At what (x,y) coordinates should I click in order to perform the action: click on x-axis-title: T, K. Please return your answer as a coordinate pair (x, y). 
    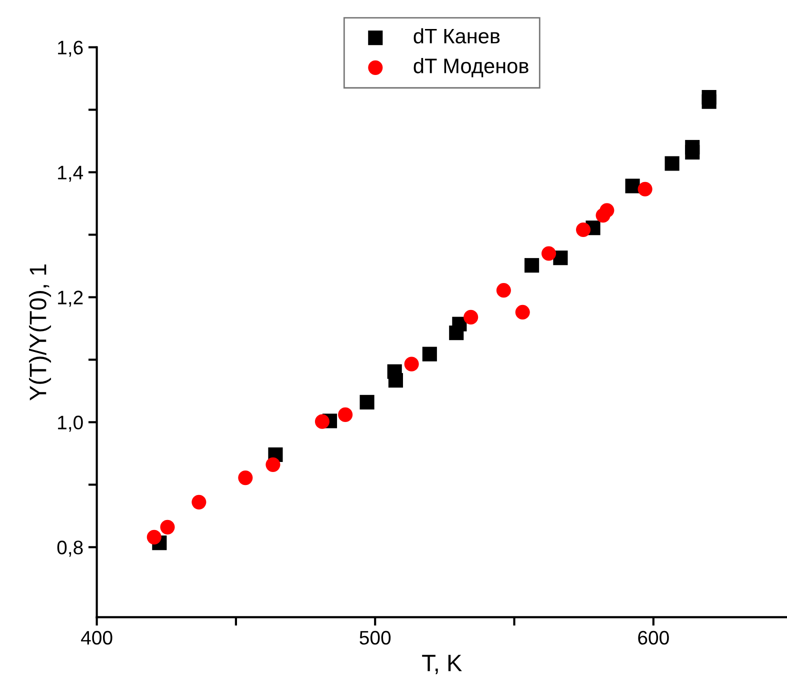
    Looking at the image, I should click on (442, 664).